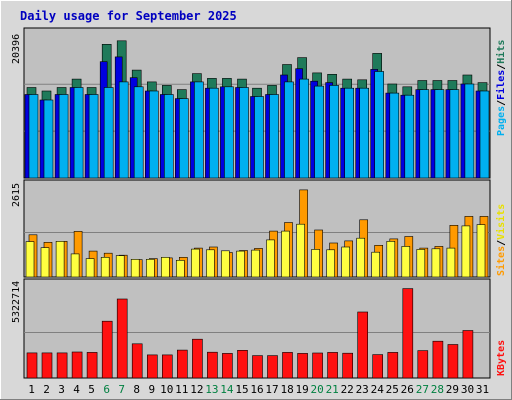 The image size is (512, 400). What do you see at coordinates (362, 389) in the screenshot?
I see `x-tick-label: 23` at bounding box center [362, 389].